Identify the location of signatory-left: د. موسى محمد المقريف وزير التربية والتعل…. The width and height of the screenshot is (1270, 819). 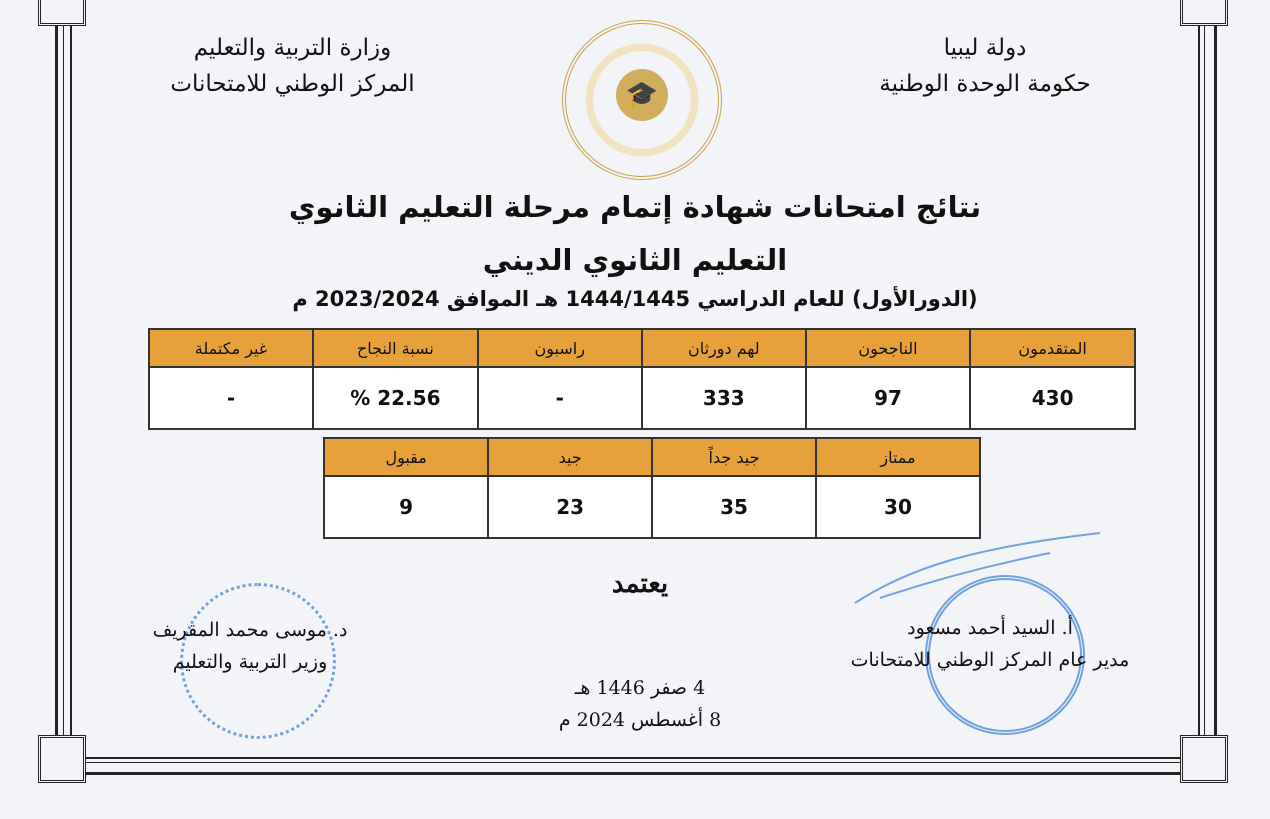
(250, 646).